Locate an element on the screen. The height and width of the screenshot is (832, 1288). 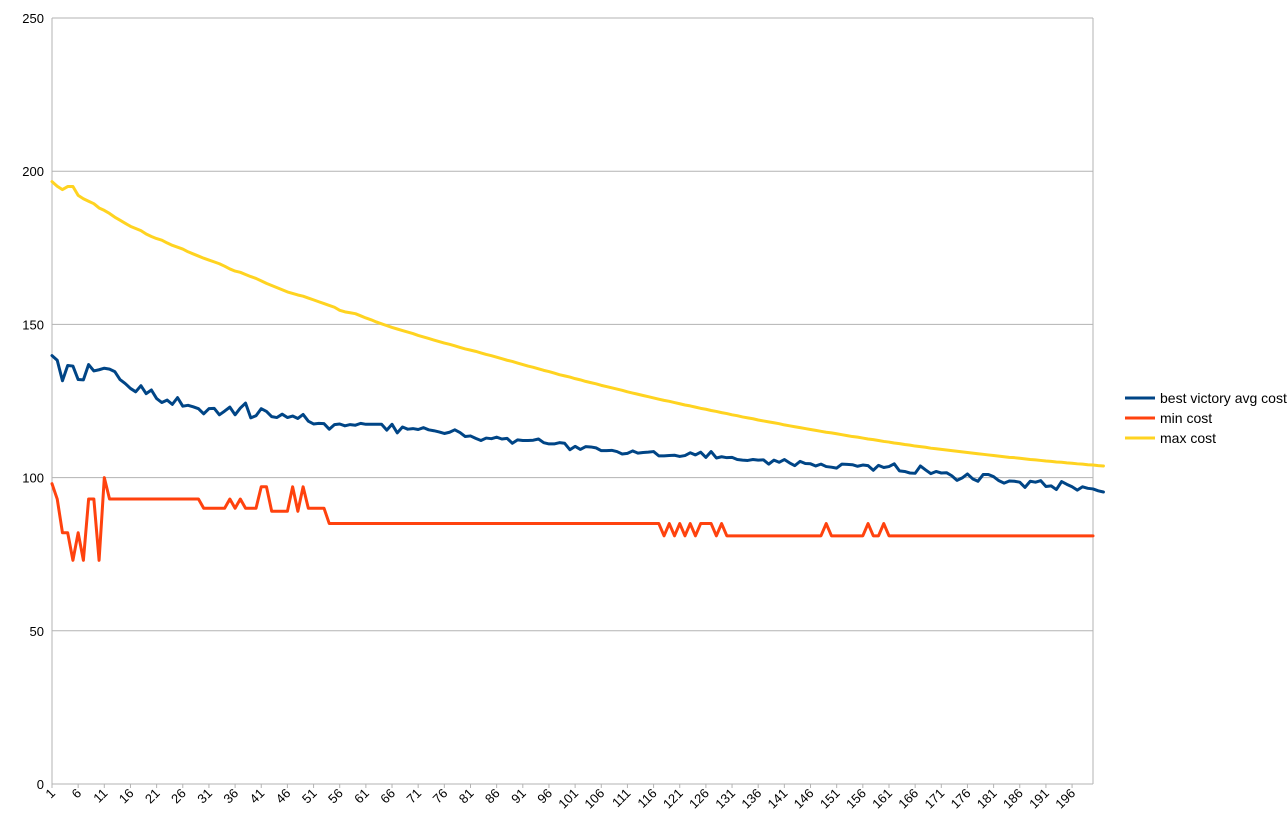
x-tick-label: 171 is located at coordinates (934, 799).